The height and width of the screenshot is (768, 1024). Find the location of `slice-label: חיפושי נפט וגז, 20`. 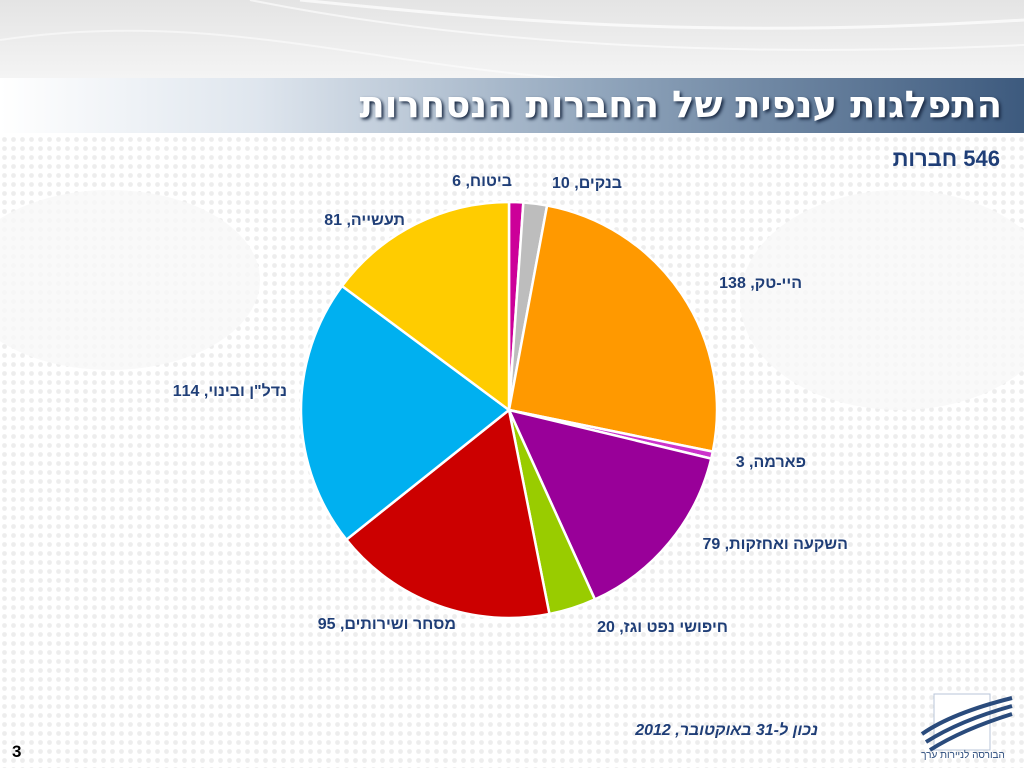

slice-label: חיפושי נפט וגז, 20 is located at coordinates (662, 627).